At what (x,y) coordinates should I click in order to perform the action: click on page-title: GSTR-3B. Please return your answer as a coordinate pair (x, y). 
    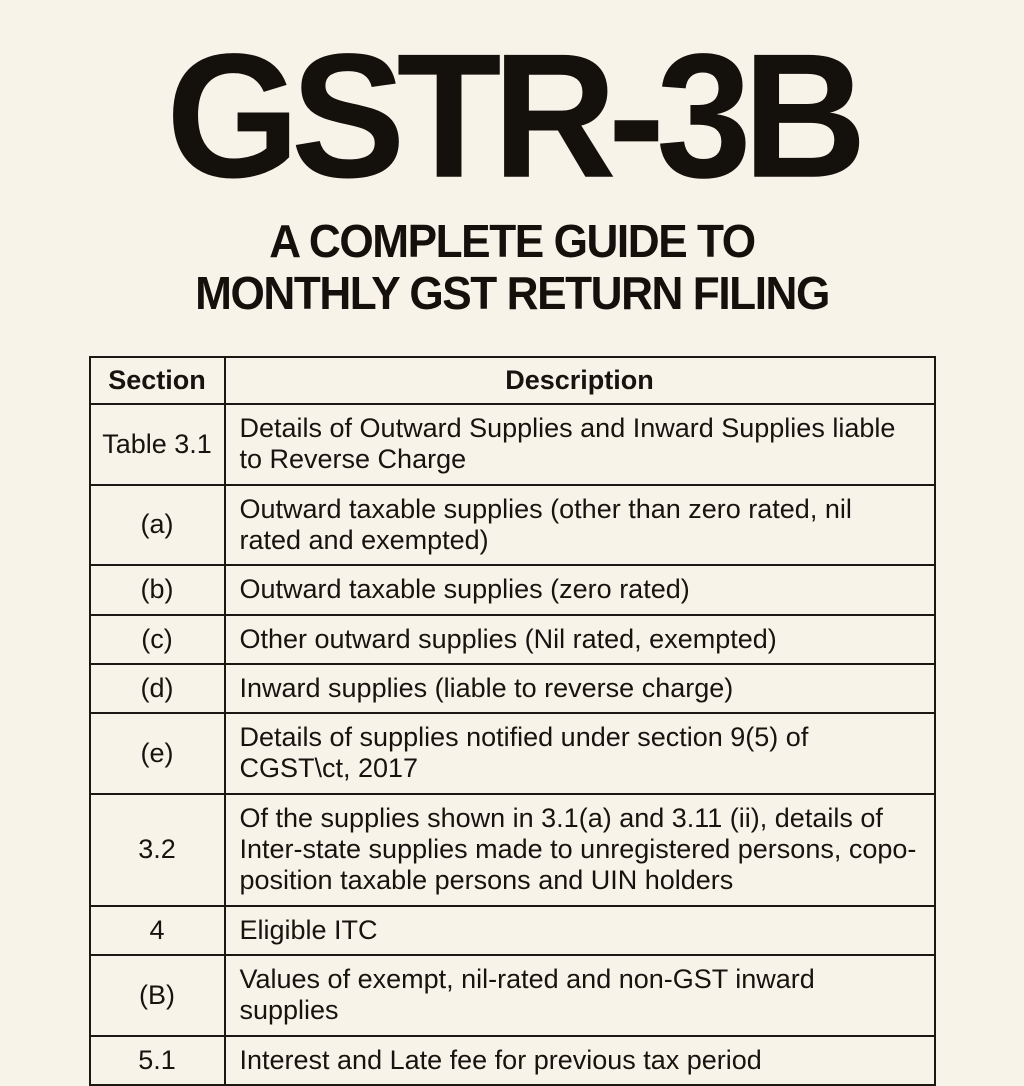
    Looking at the image, I should click on (516, 116).